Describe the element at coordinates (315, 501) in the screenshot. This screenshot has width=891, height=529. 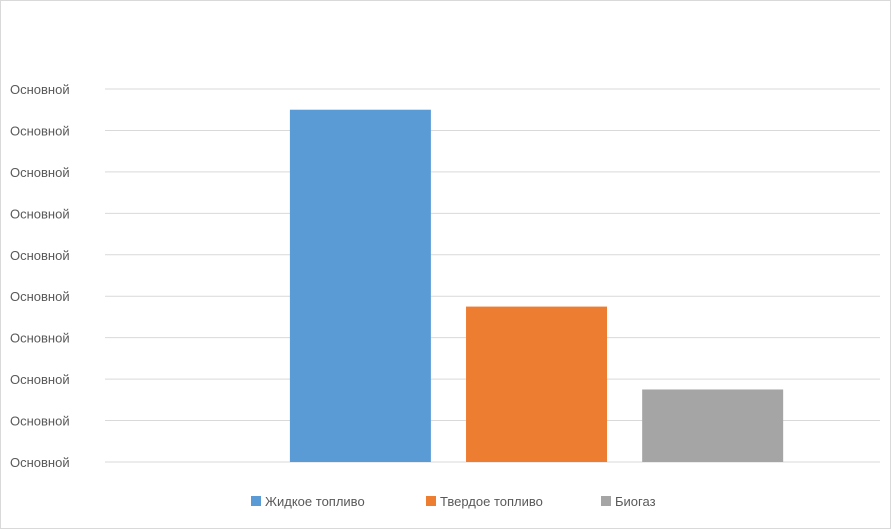
I see `legend-label: Жидкое топливо` at that location.